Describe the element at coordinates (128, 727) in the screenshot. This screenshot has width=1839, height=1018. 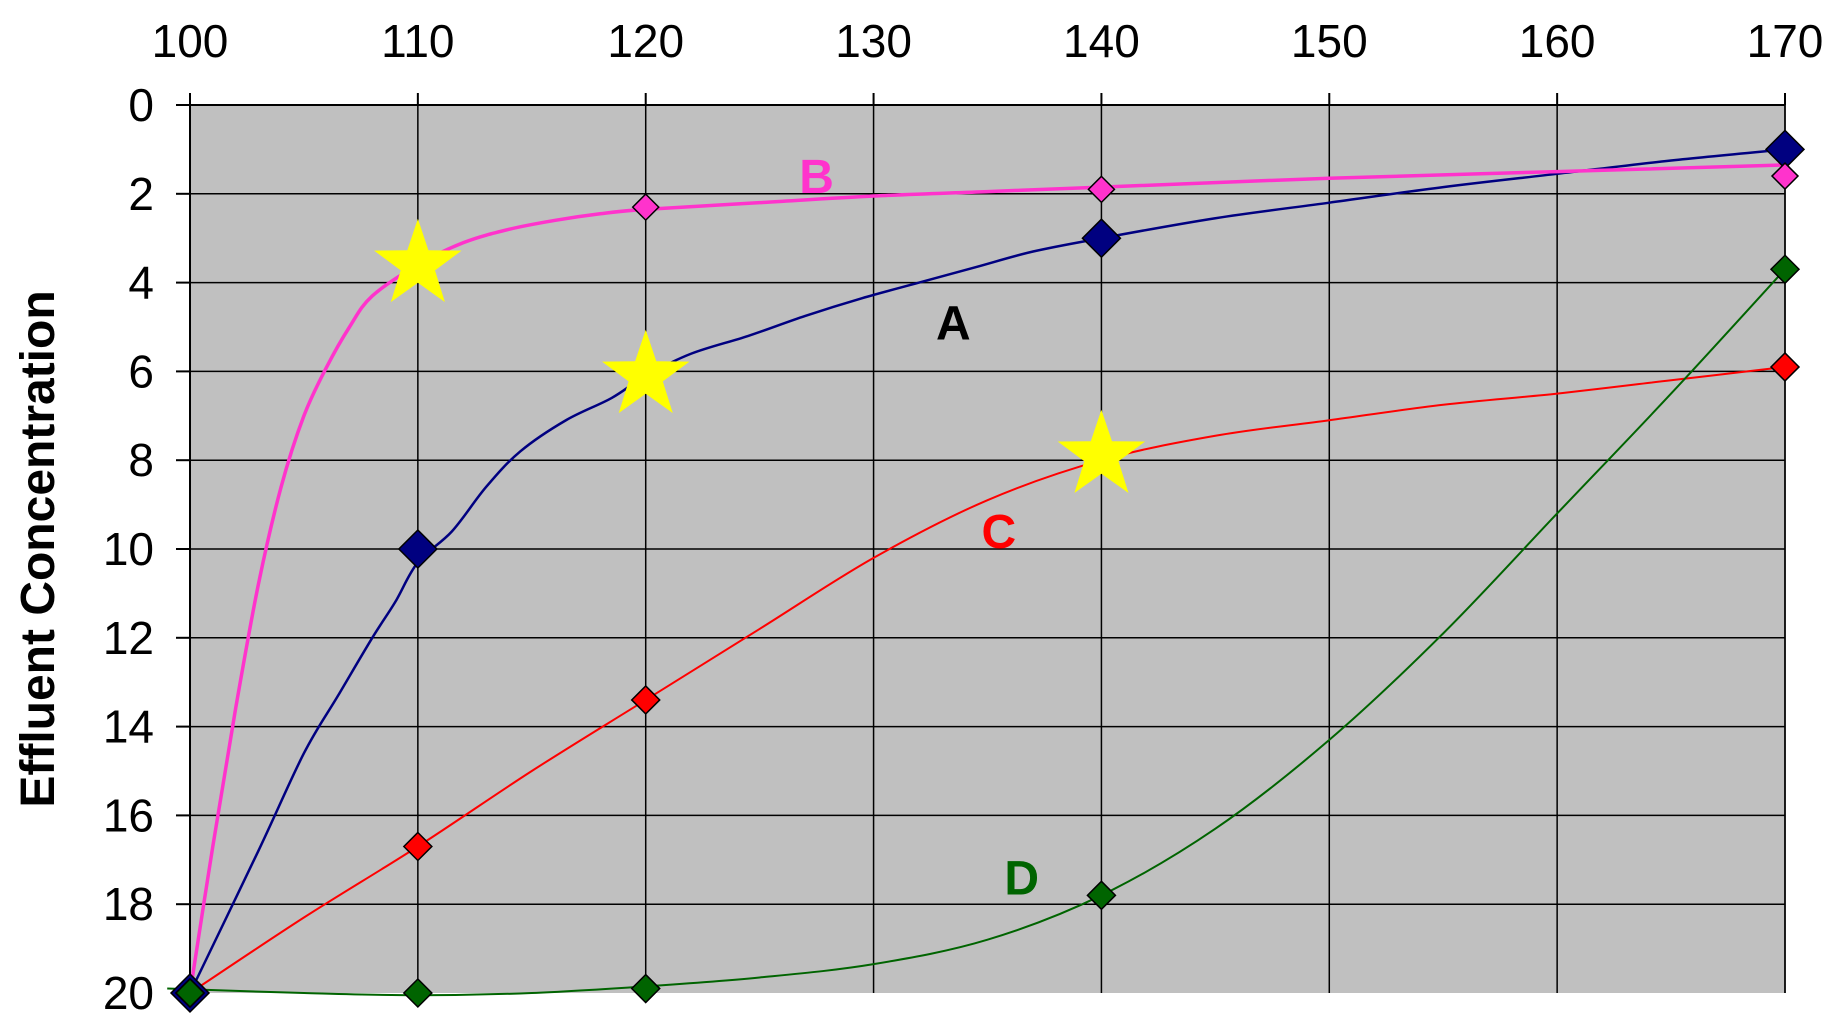
I see `y-tick-label: 14` at that location.